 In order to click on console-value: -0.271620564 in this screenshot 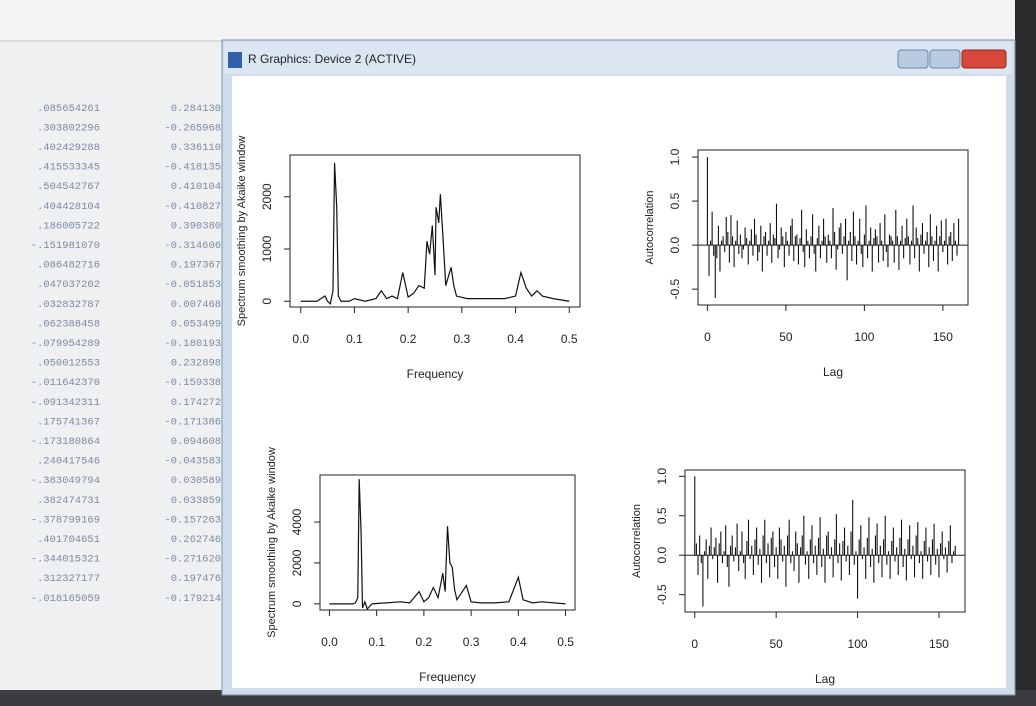, I will do `click(202, 560)`.